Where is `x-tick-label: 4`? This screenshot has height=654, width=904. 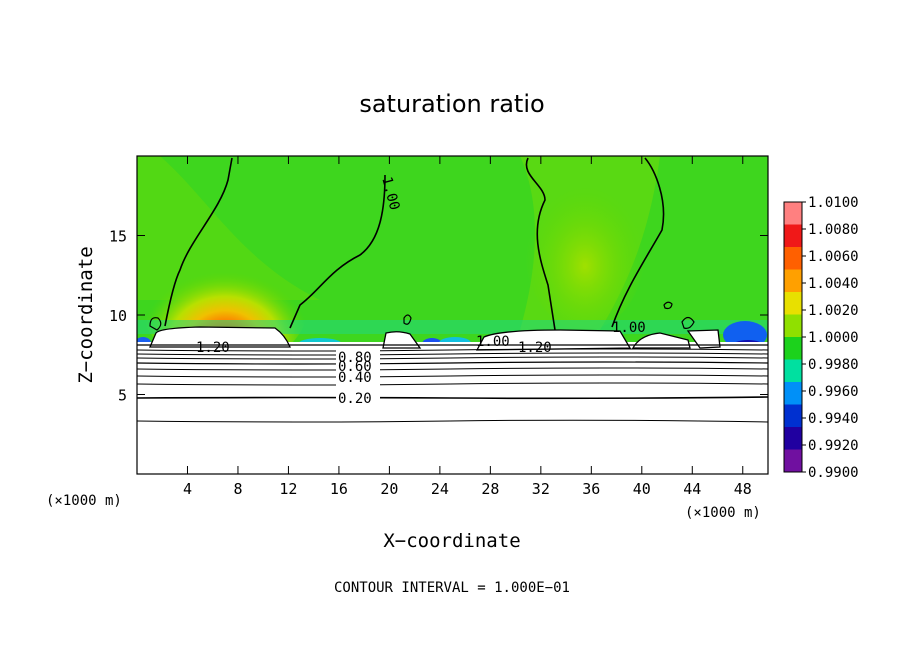 x-tick-label: 4 is located at coordinates (187, 489).